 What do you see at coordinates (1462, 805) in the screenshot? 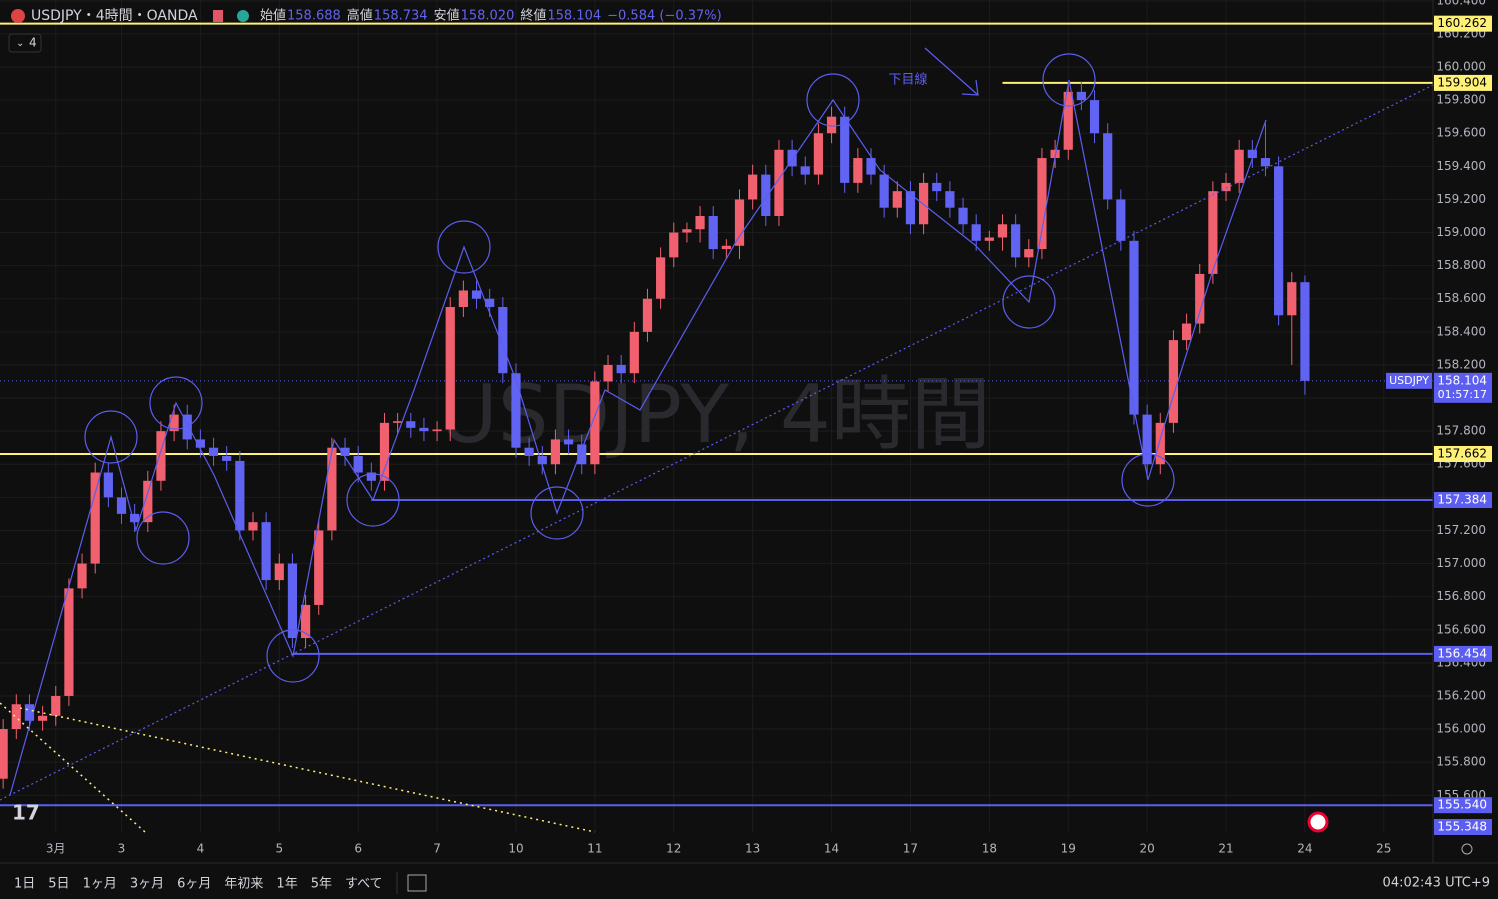
I see `price-label: 155.540` at bounding box center [1462, 805].